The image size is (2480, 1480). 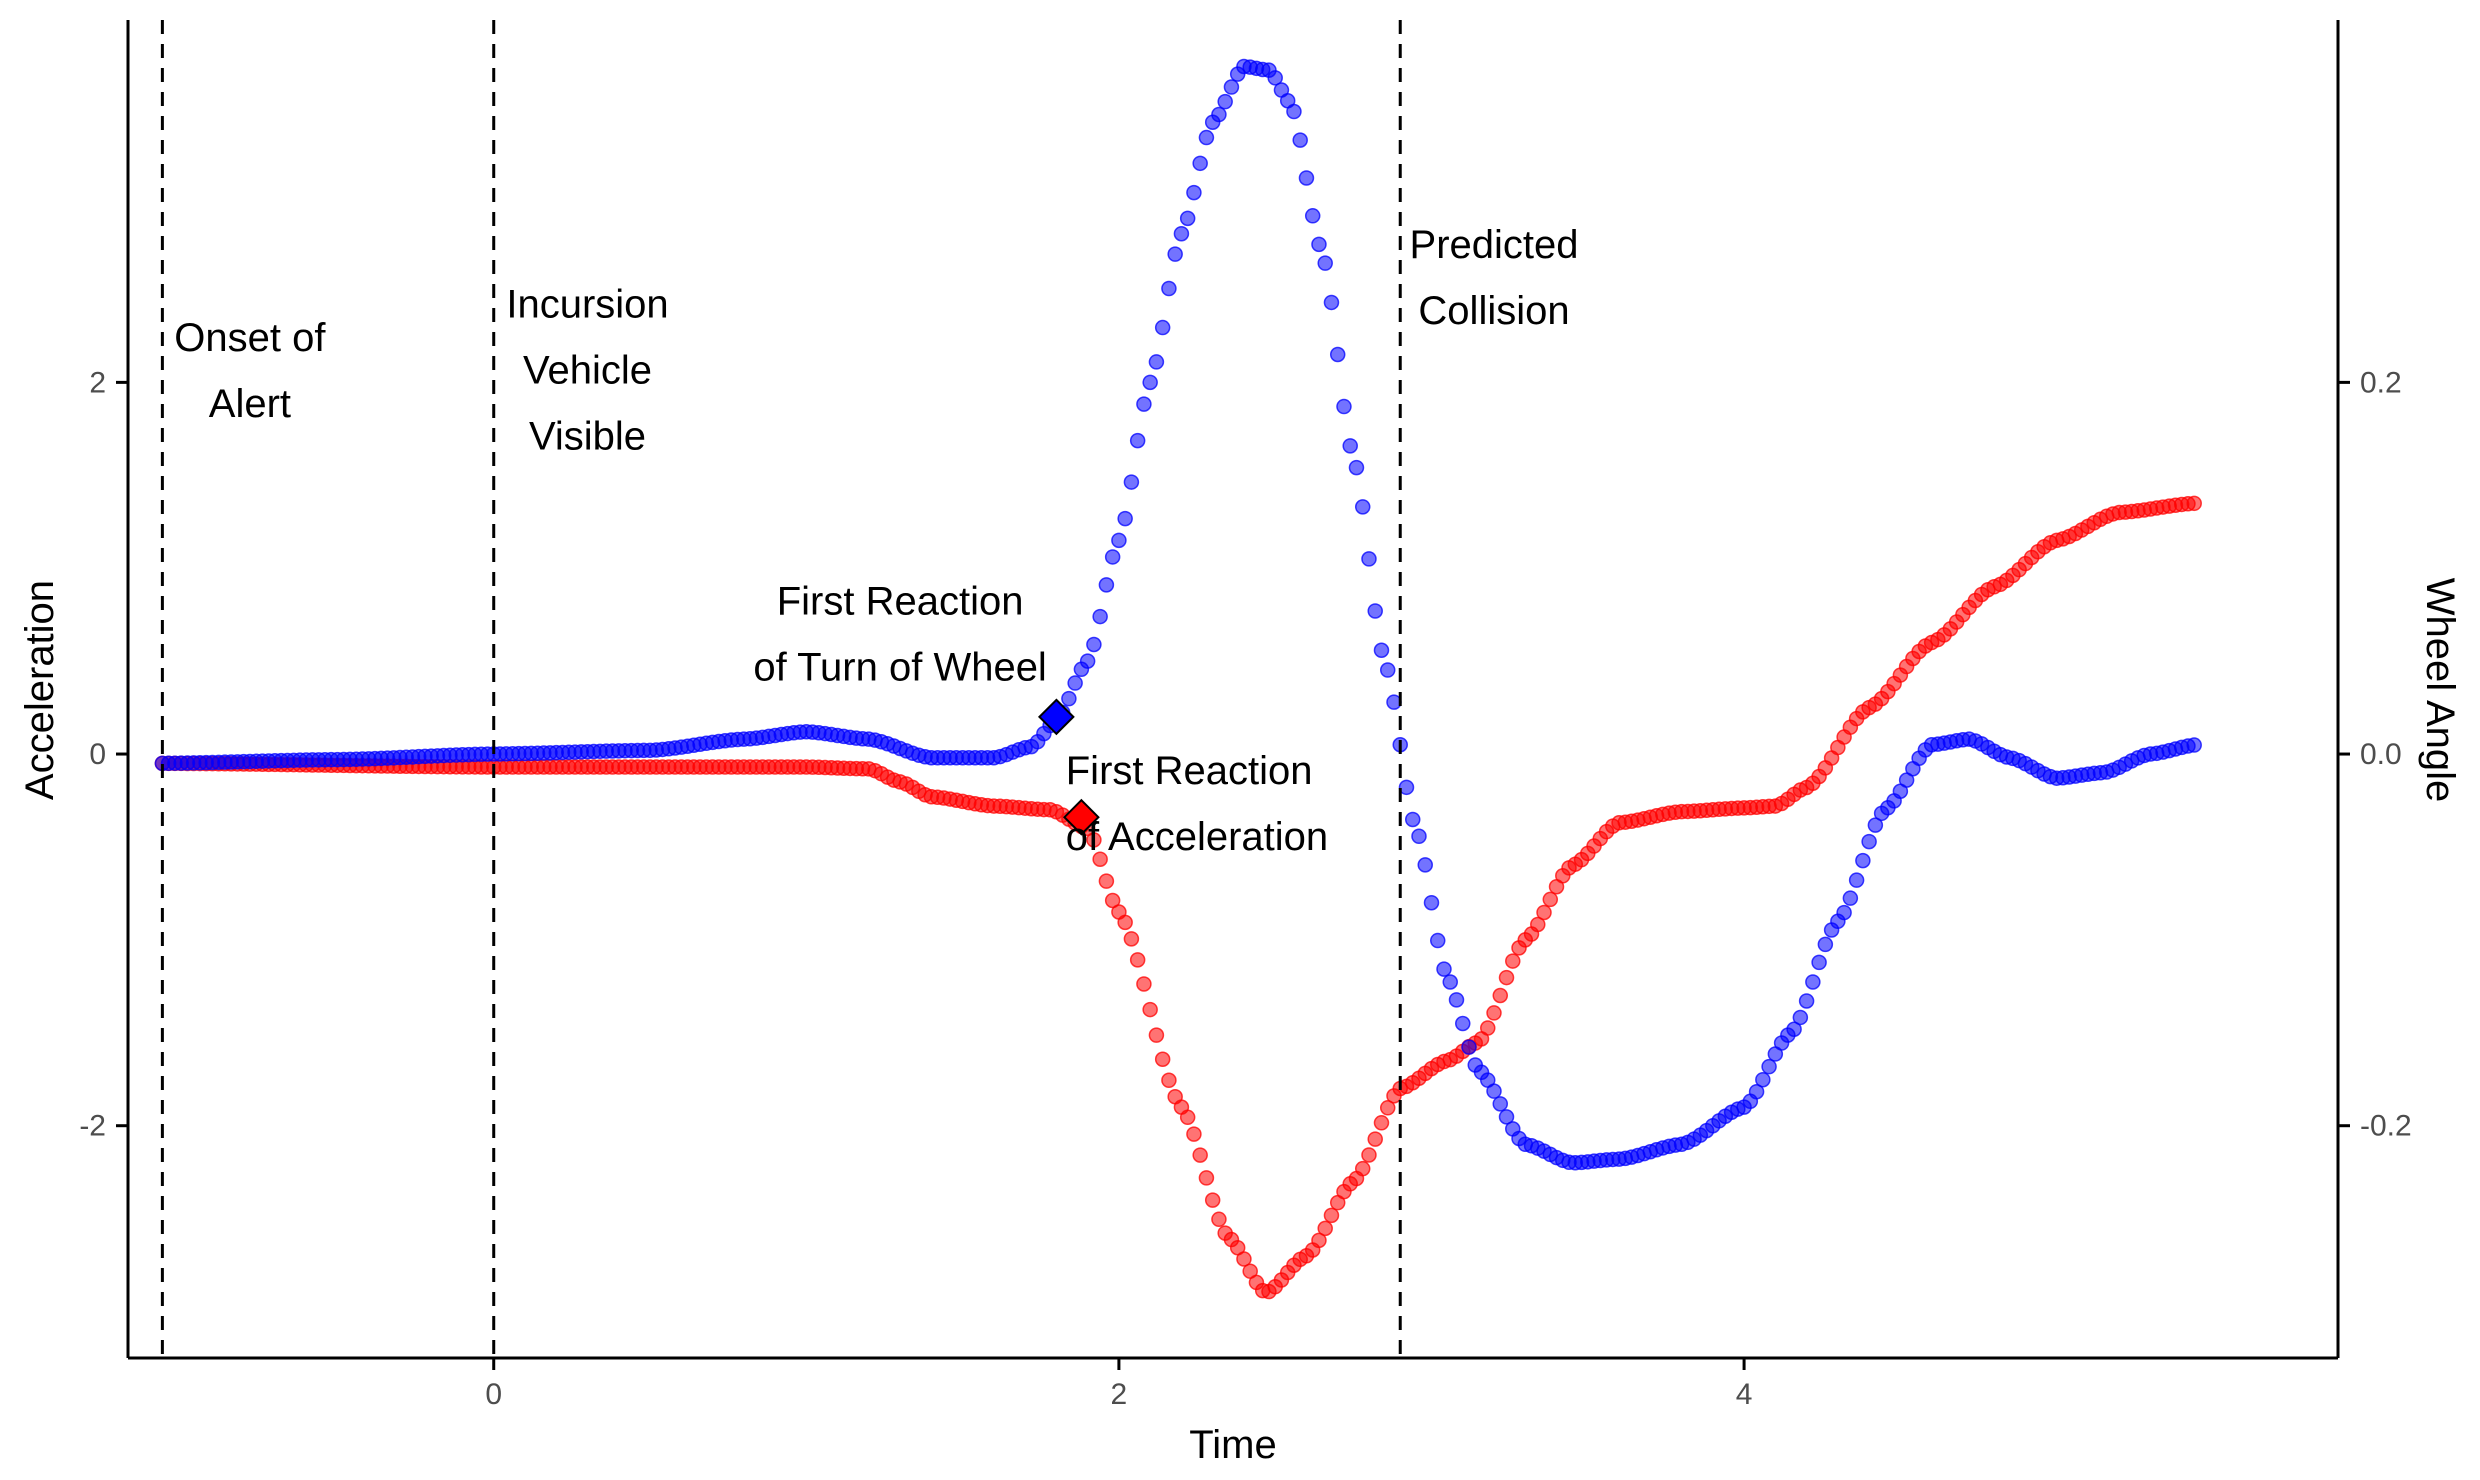 What do you see at coordinates (2381, 754) in the screenshot?
I see `y2-tick-label: 0.0` at bounding box center [2381, 754].